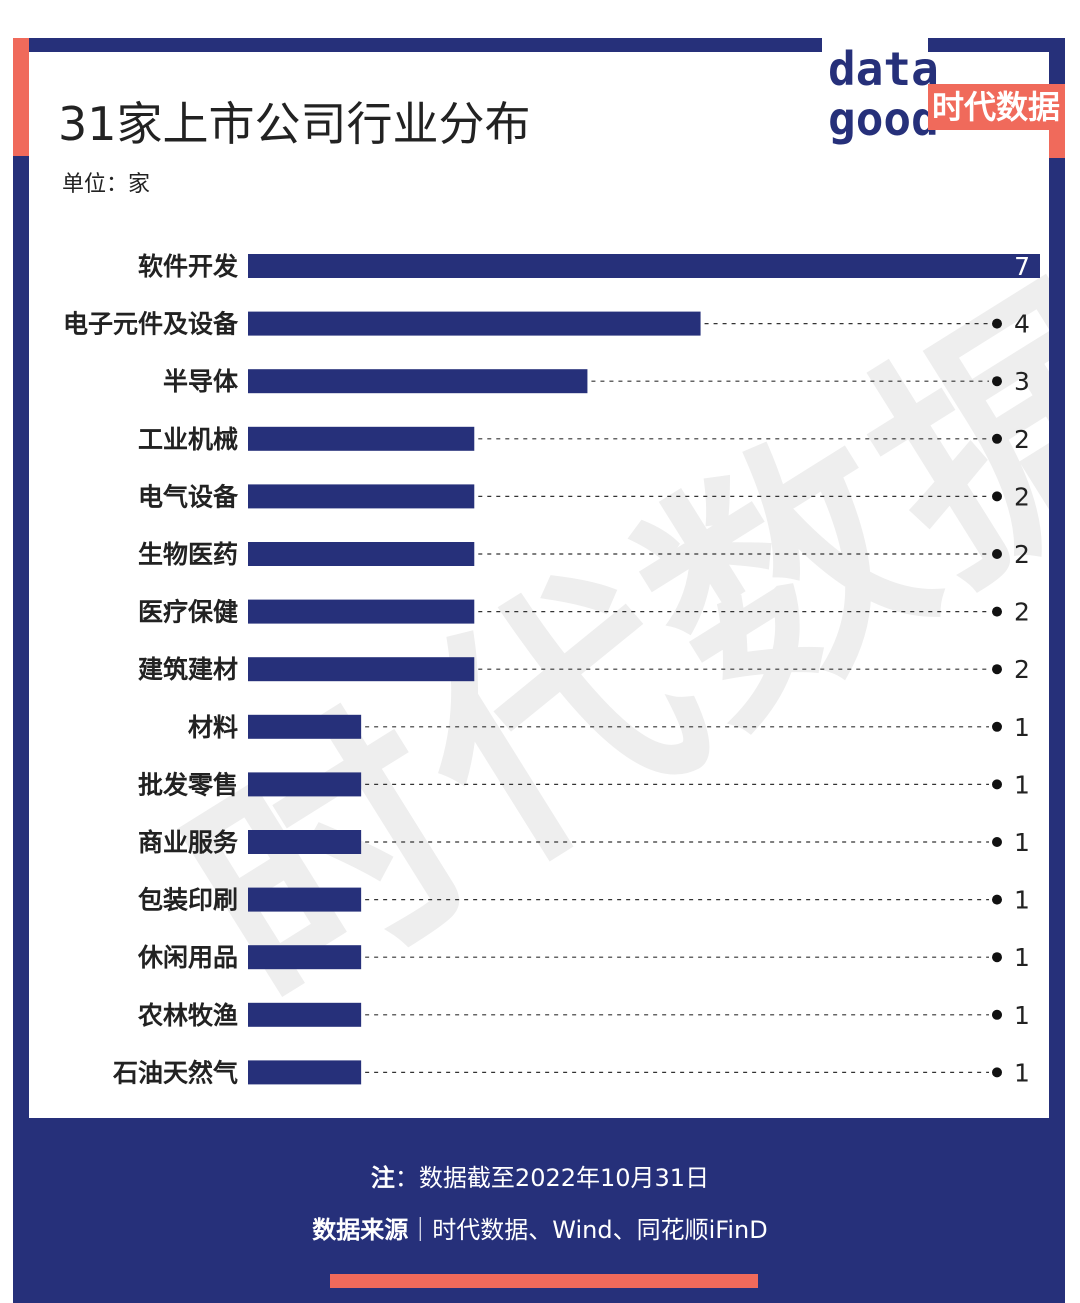 The image size is (1080, 1303). I want to click on category-label: 医疗保健, so click(188, 612).